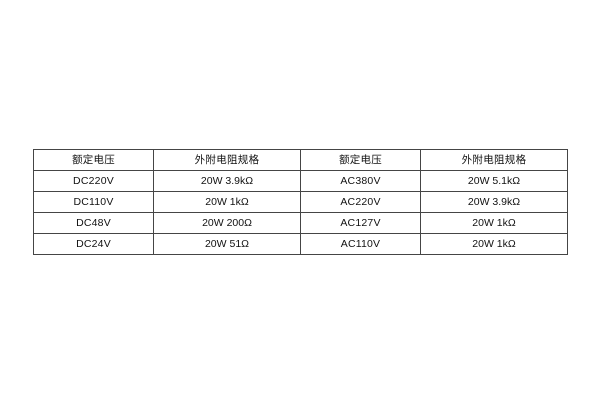 The width and height of the screenshot is (600, 400). What do you see at coordinates (494, 160) in the screenshot?
I see `column-header-external-resistor-ac: 外附电阻规格` at bounding box center [494, 160].